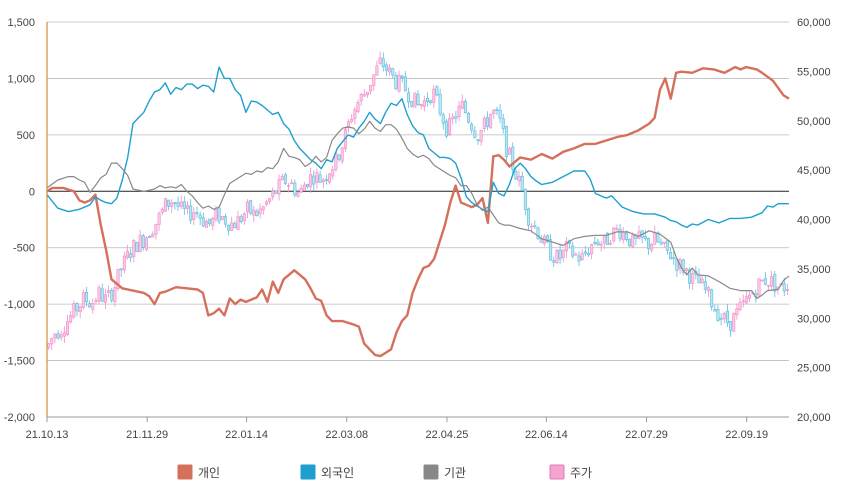  I want to click on right-tick-label: 25,000, so click(814, 369).